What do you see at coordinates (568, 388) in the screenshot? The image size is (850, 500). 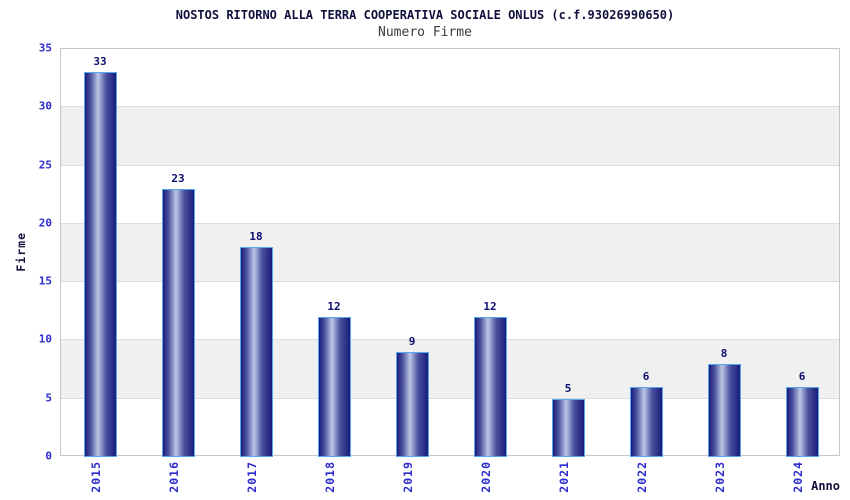 I see `bar-value-label: 5` at bounding box center [568, 388].